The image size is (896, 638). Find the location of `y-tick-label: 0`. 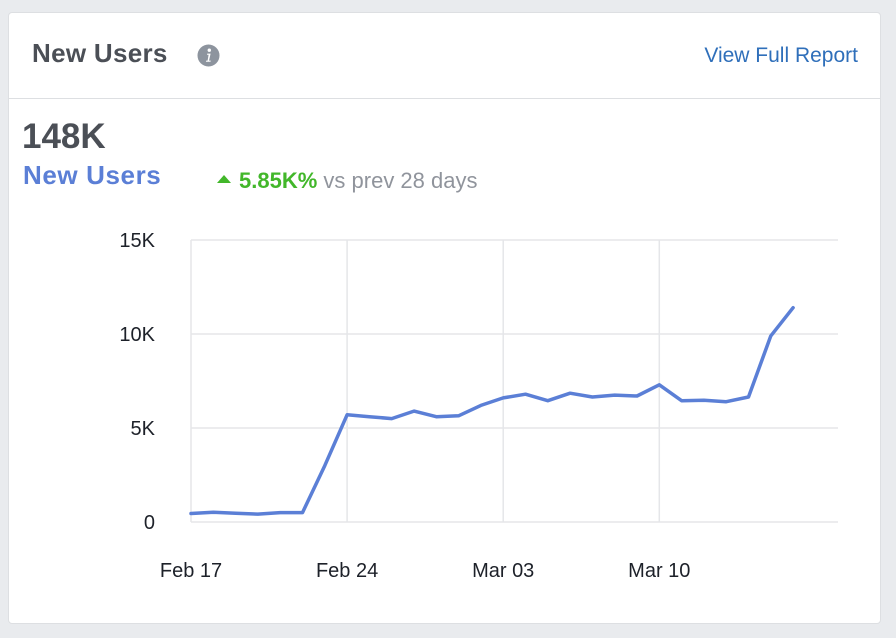

y-tick-label: 0 is located at coordinates (149, 523).